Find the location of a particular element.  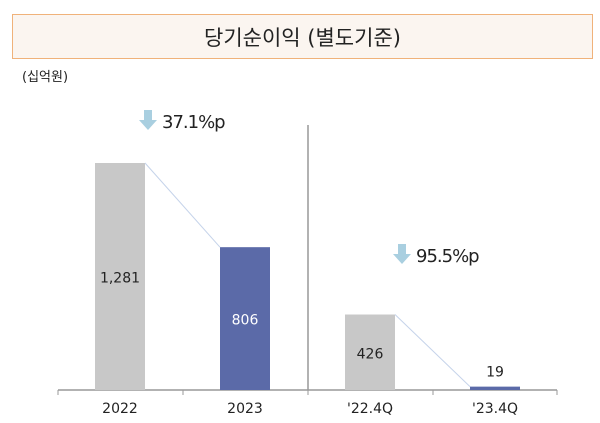

x-tick-label: 2022 is located at coordinates (120, 409).